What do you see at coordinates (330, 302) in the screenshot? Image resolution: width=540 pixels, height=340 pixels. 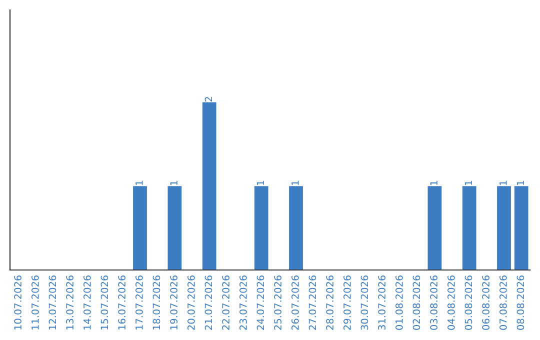 I see `x-tick-label: 28.07.2026` at bounding box center [330, 302].